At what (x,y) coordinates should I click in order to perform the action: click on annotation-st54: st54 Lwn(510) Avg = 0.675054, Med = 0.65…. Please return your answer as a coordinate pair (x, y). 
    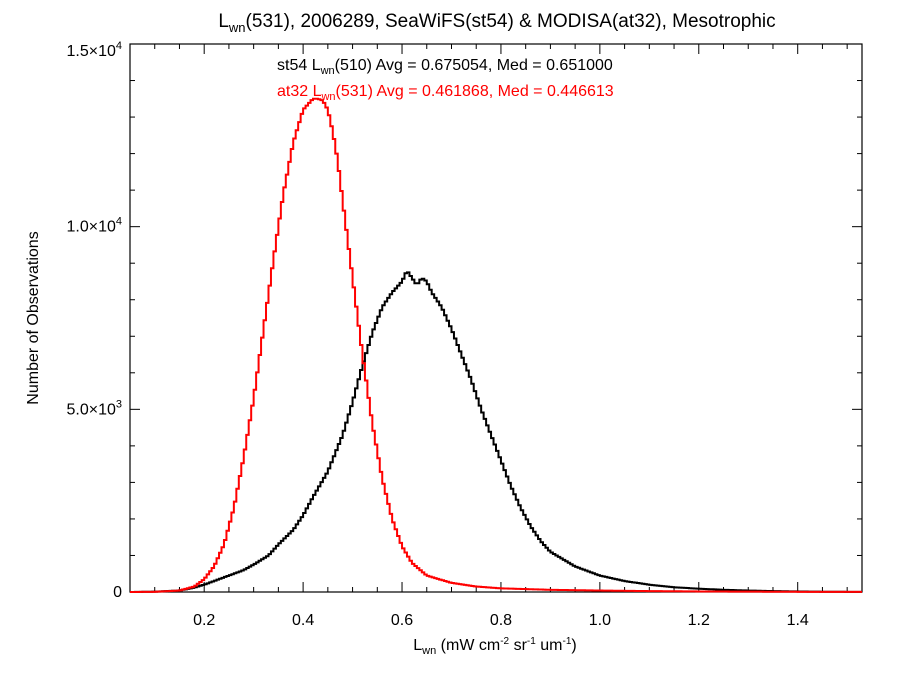
    Looking at the image, I should click on (445, 67).